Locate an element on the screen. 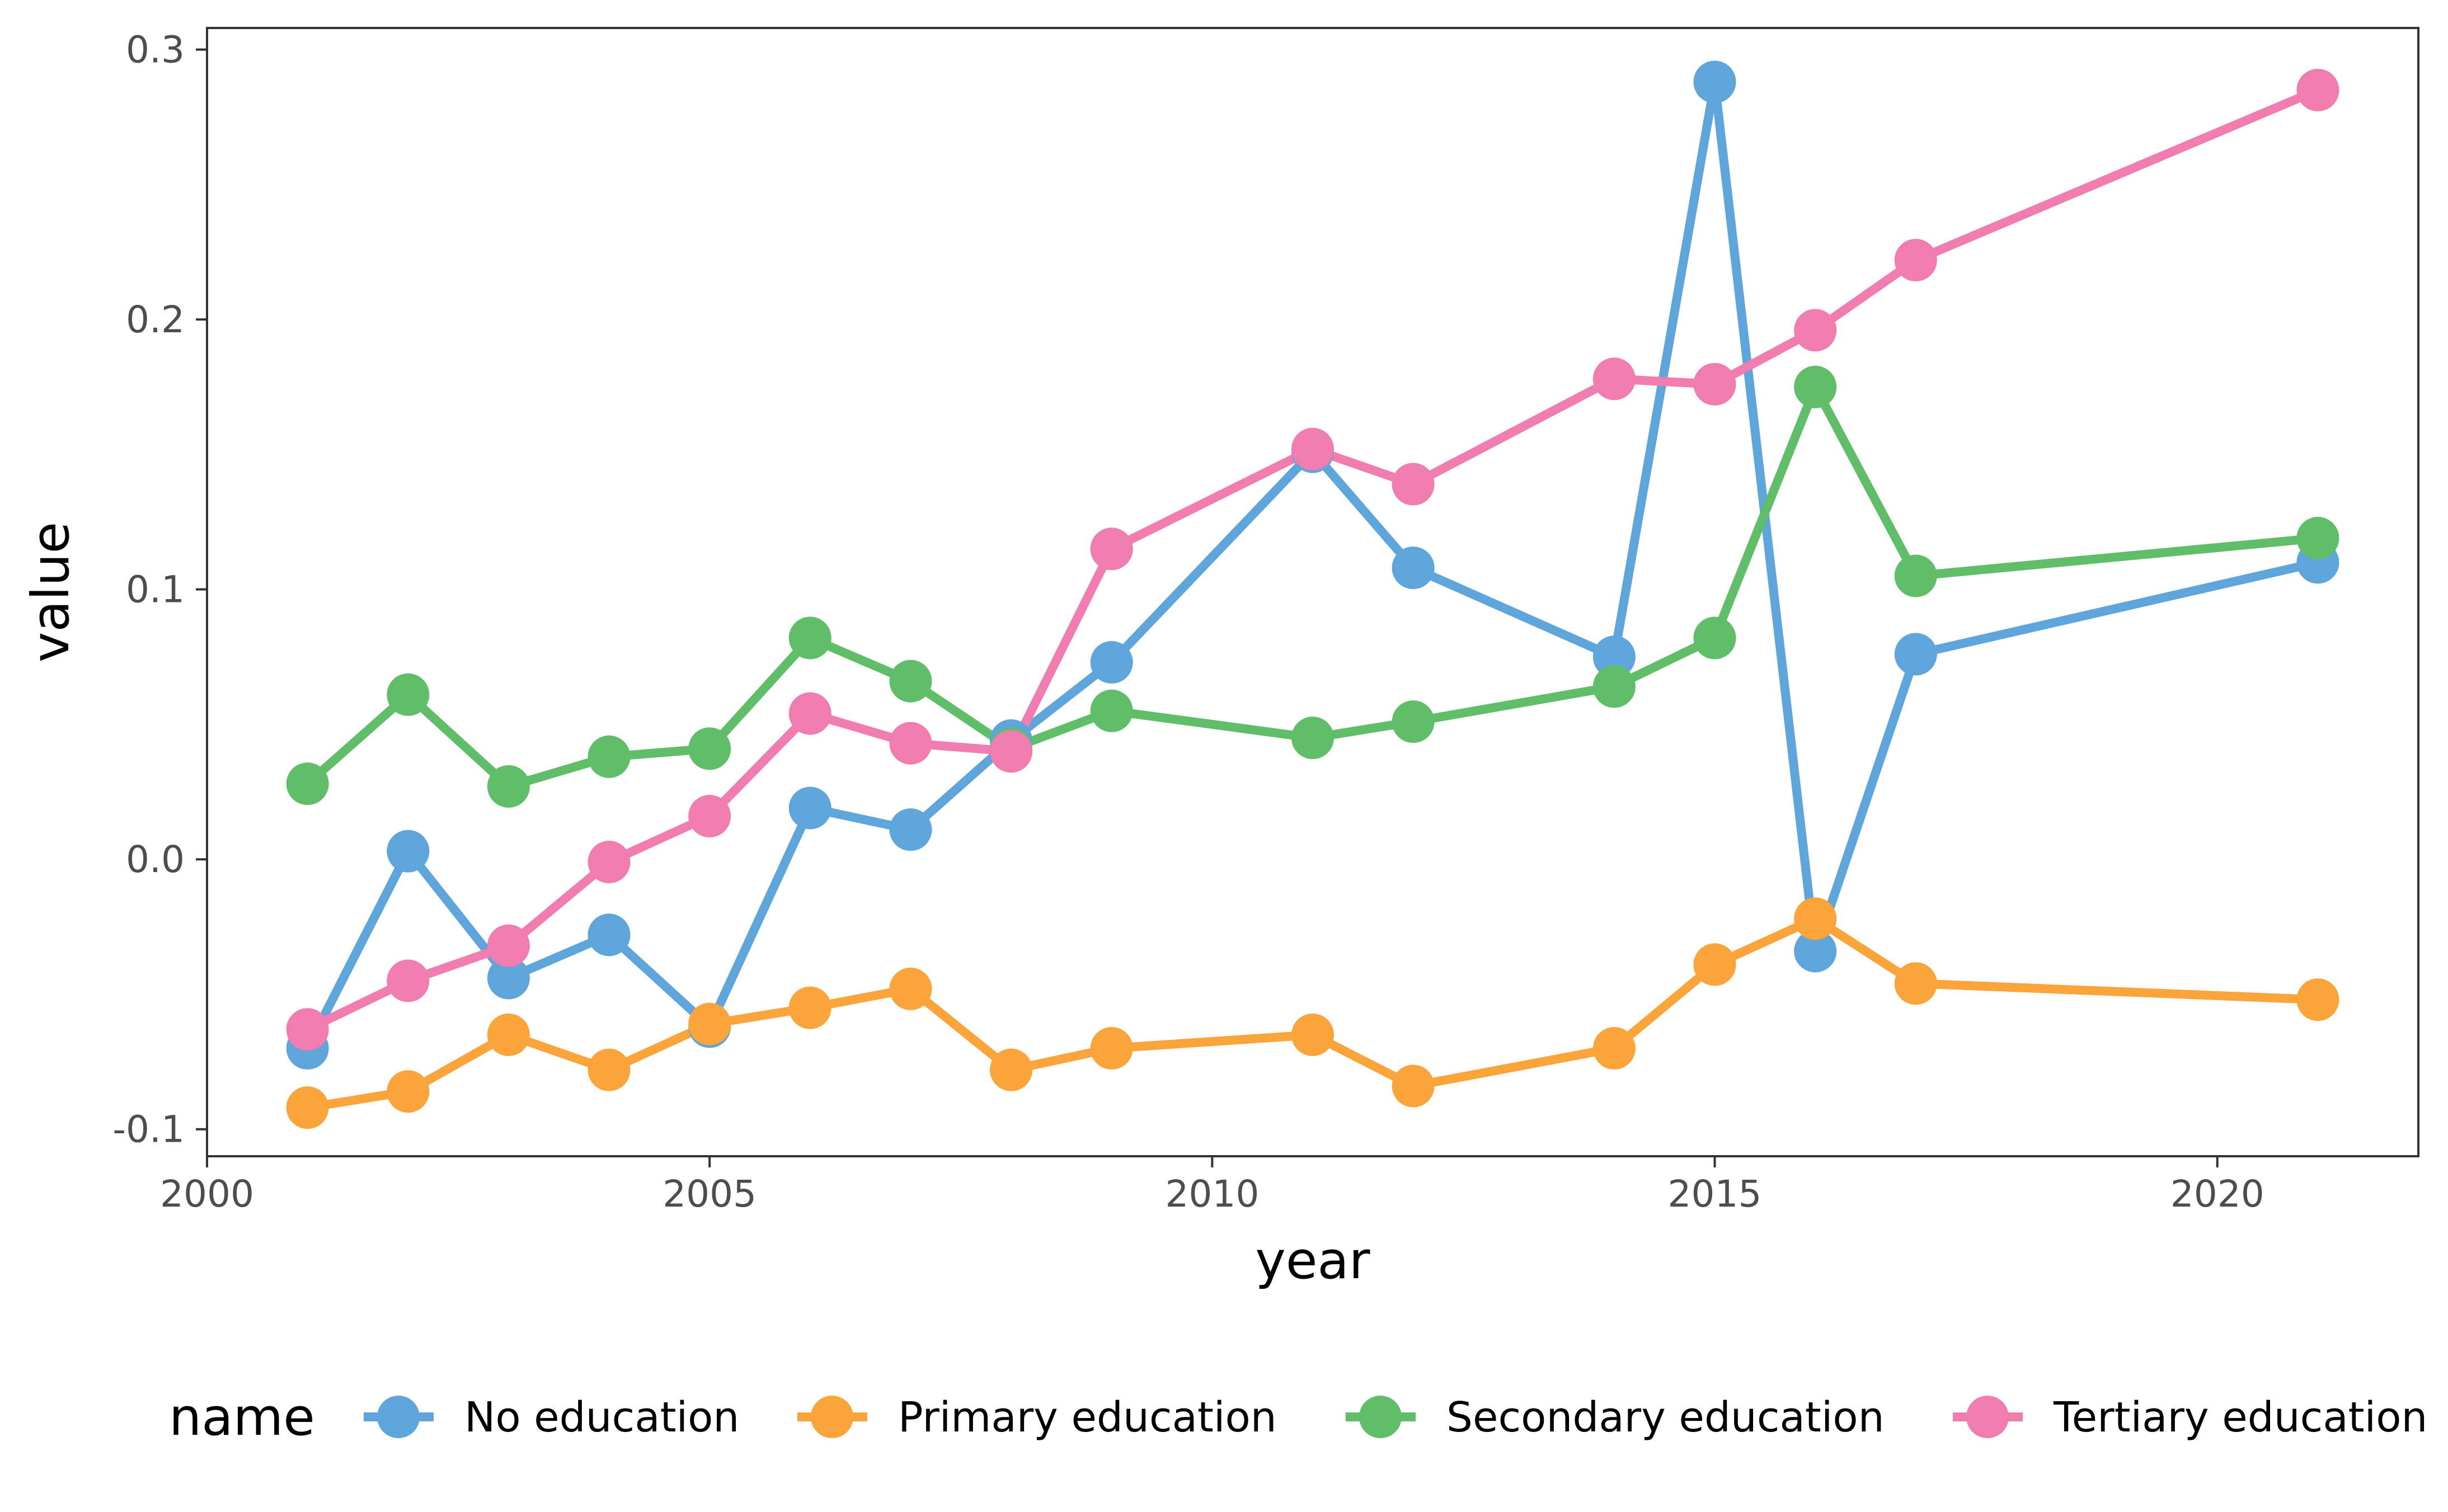 The height and width of the screenshot is (1512, 2448). y-axis: -0.1 0.0 0.1 0.2 0.3 is located at coordinates (159, 590).